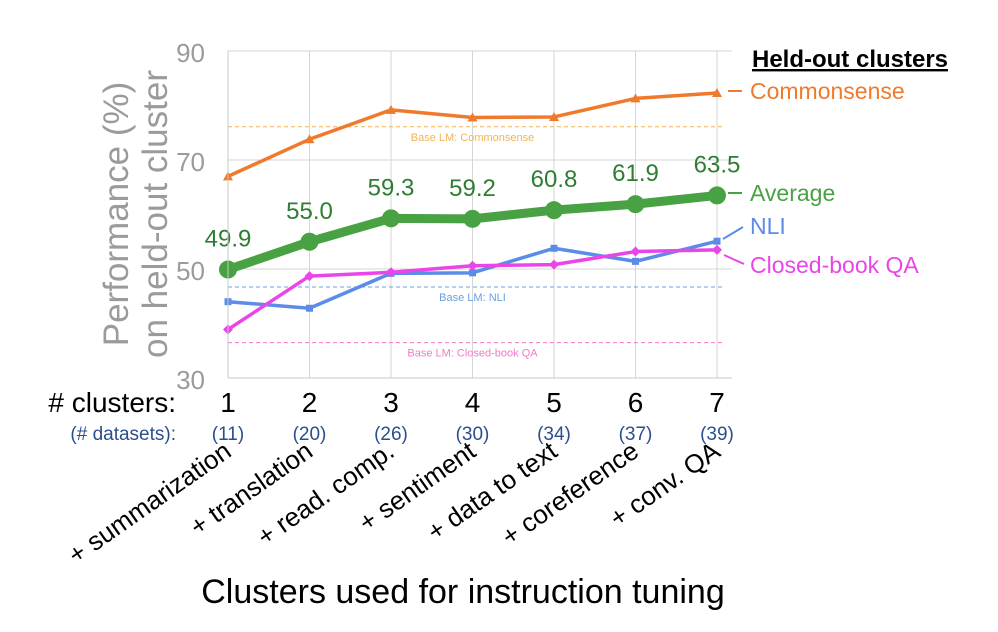  What do you see at coordinates (310, 402) in the screenshot?
I see `x-tick-label: 2` at bounding box center [310, 402].